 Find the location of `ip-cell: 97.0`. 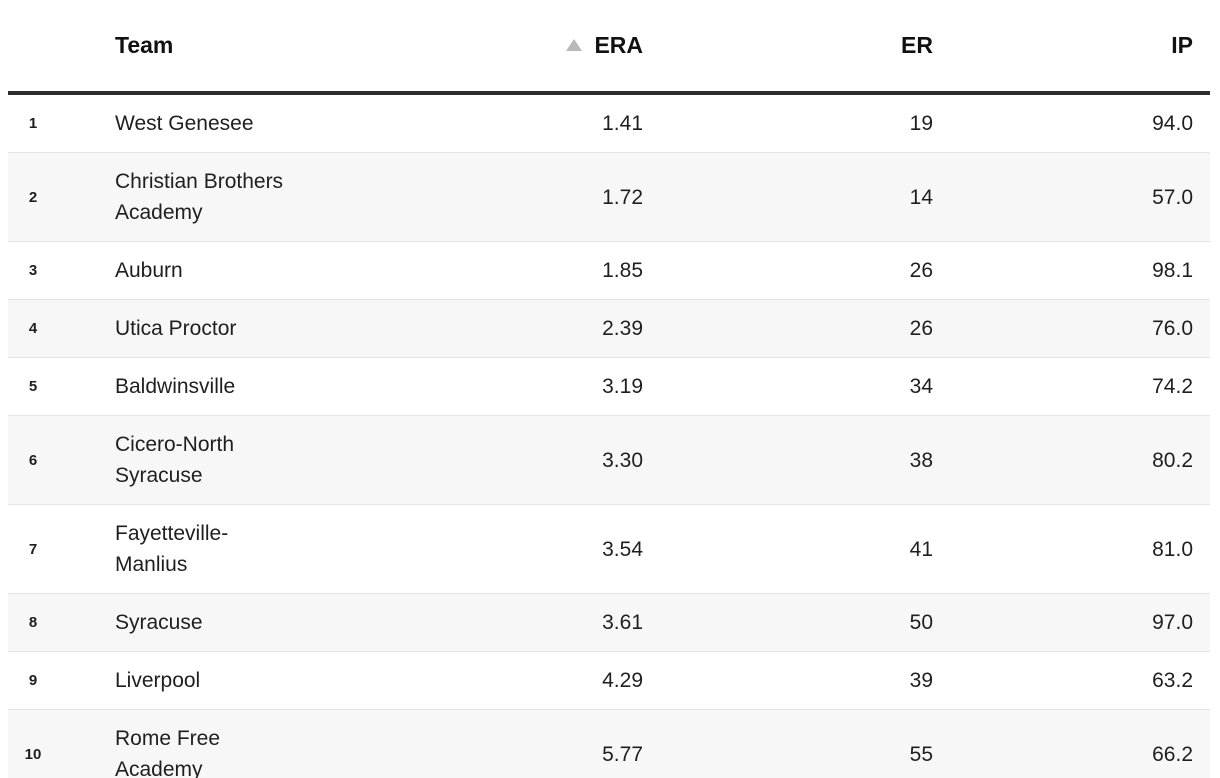

ip-cell: 97.0 is located at coordinates (1172, 622).